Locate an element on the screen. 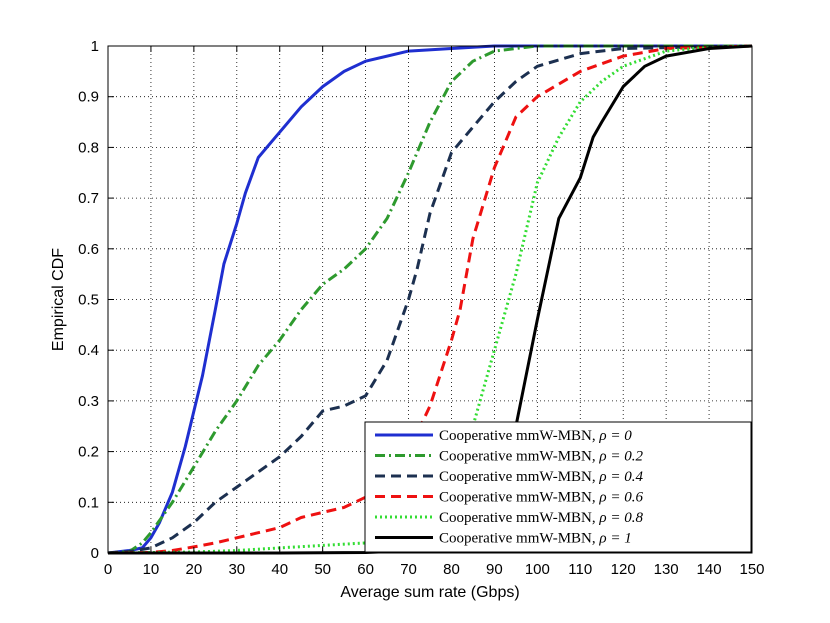 The image size is (830, 623). legend-label-math: ρ = 0.8 is located at coordinates (620, 518).